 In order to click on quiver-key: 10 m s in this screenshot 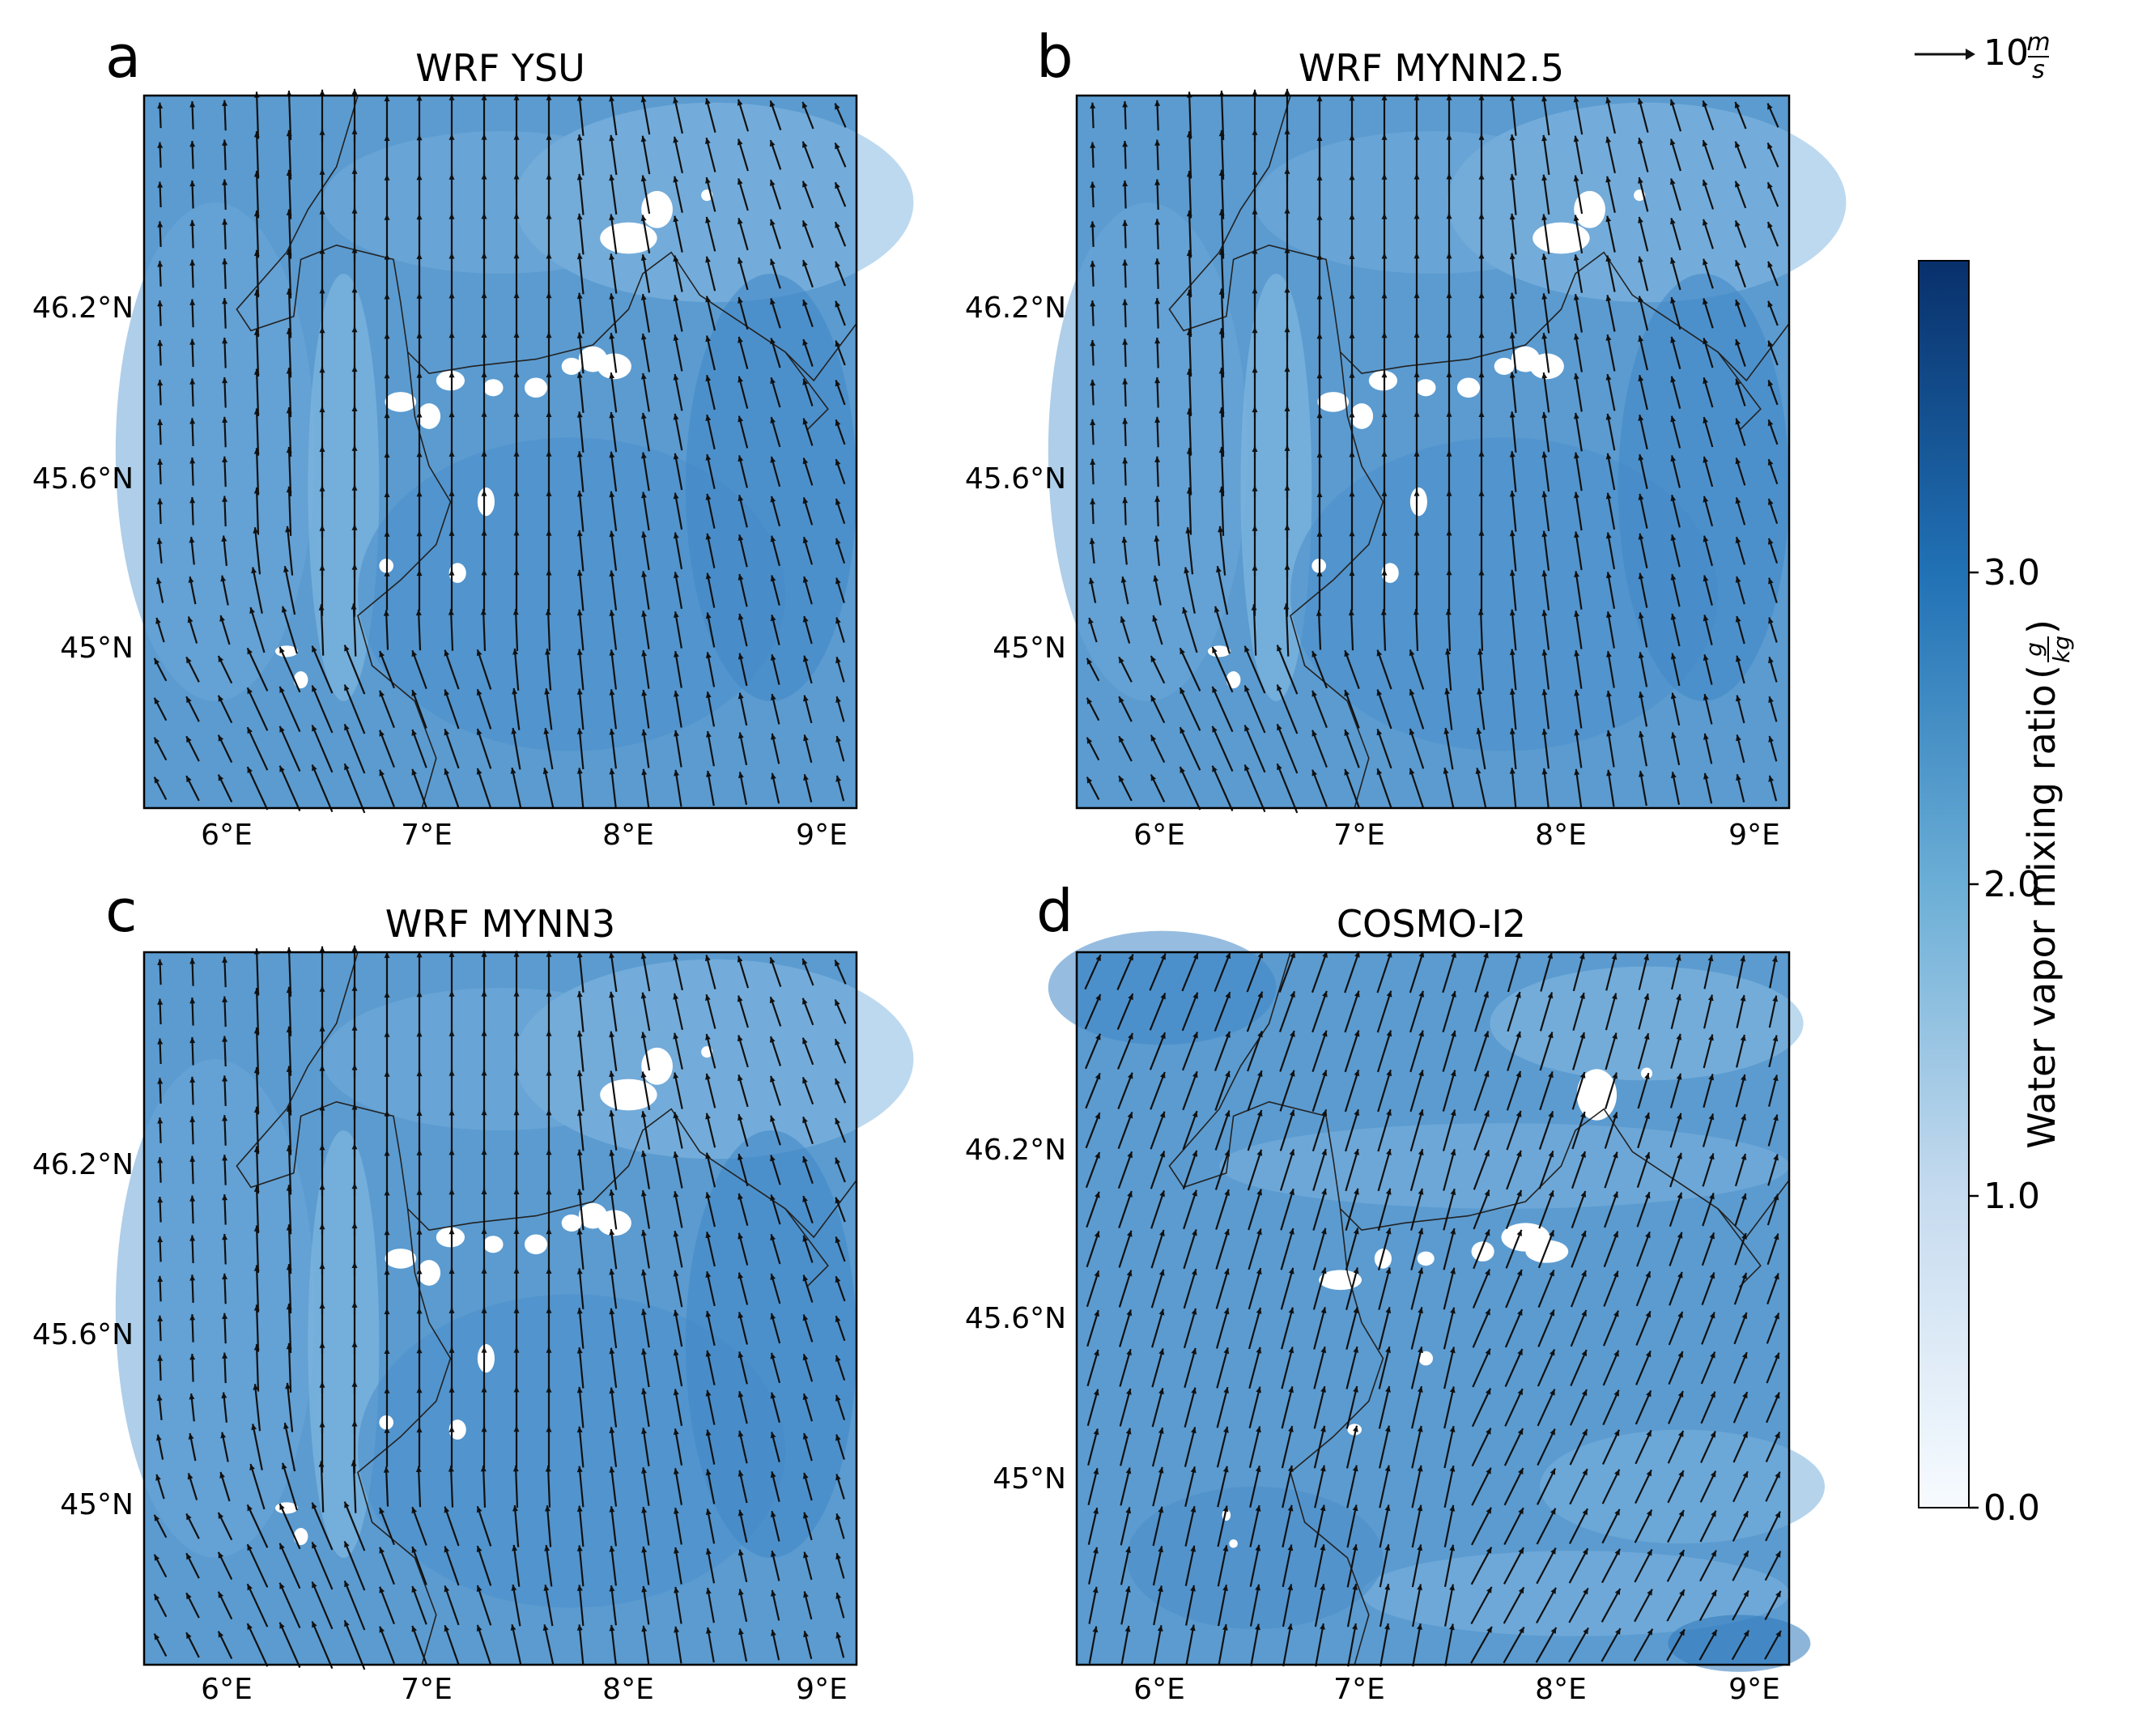, I will do `click(1983, 56)`.